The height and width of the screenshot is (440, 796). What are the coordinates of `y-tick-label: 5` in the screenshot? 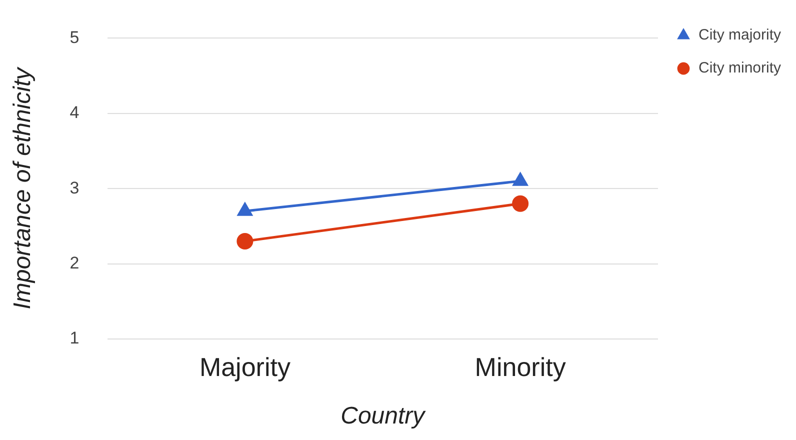 It's located at (75, 37).